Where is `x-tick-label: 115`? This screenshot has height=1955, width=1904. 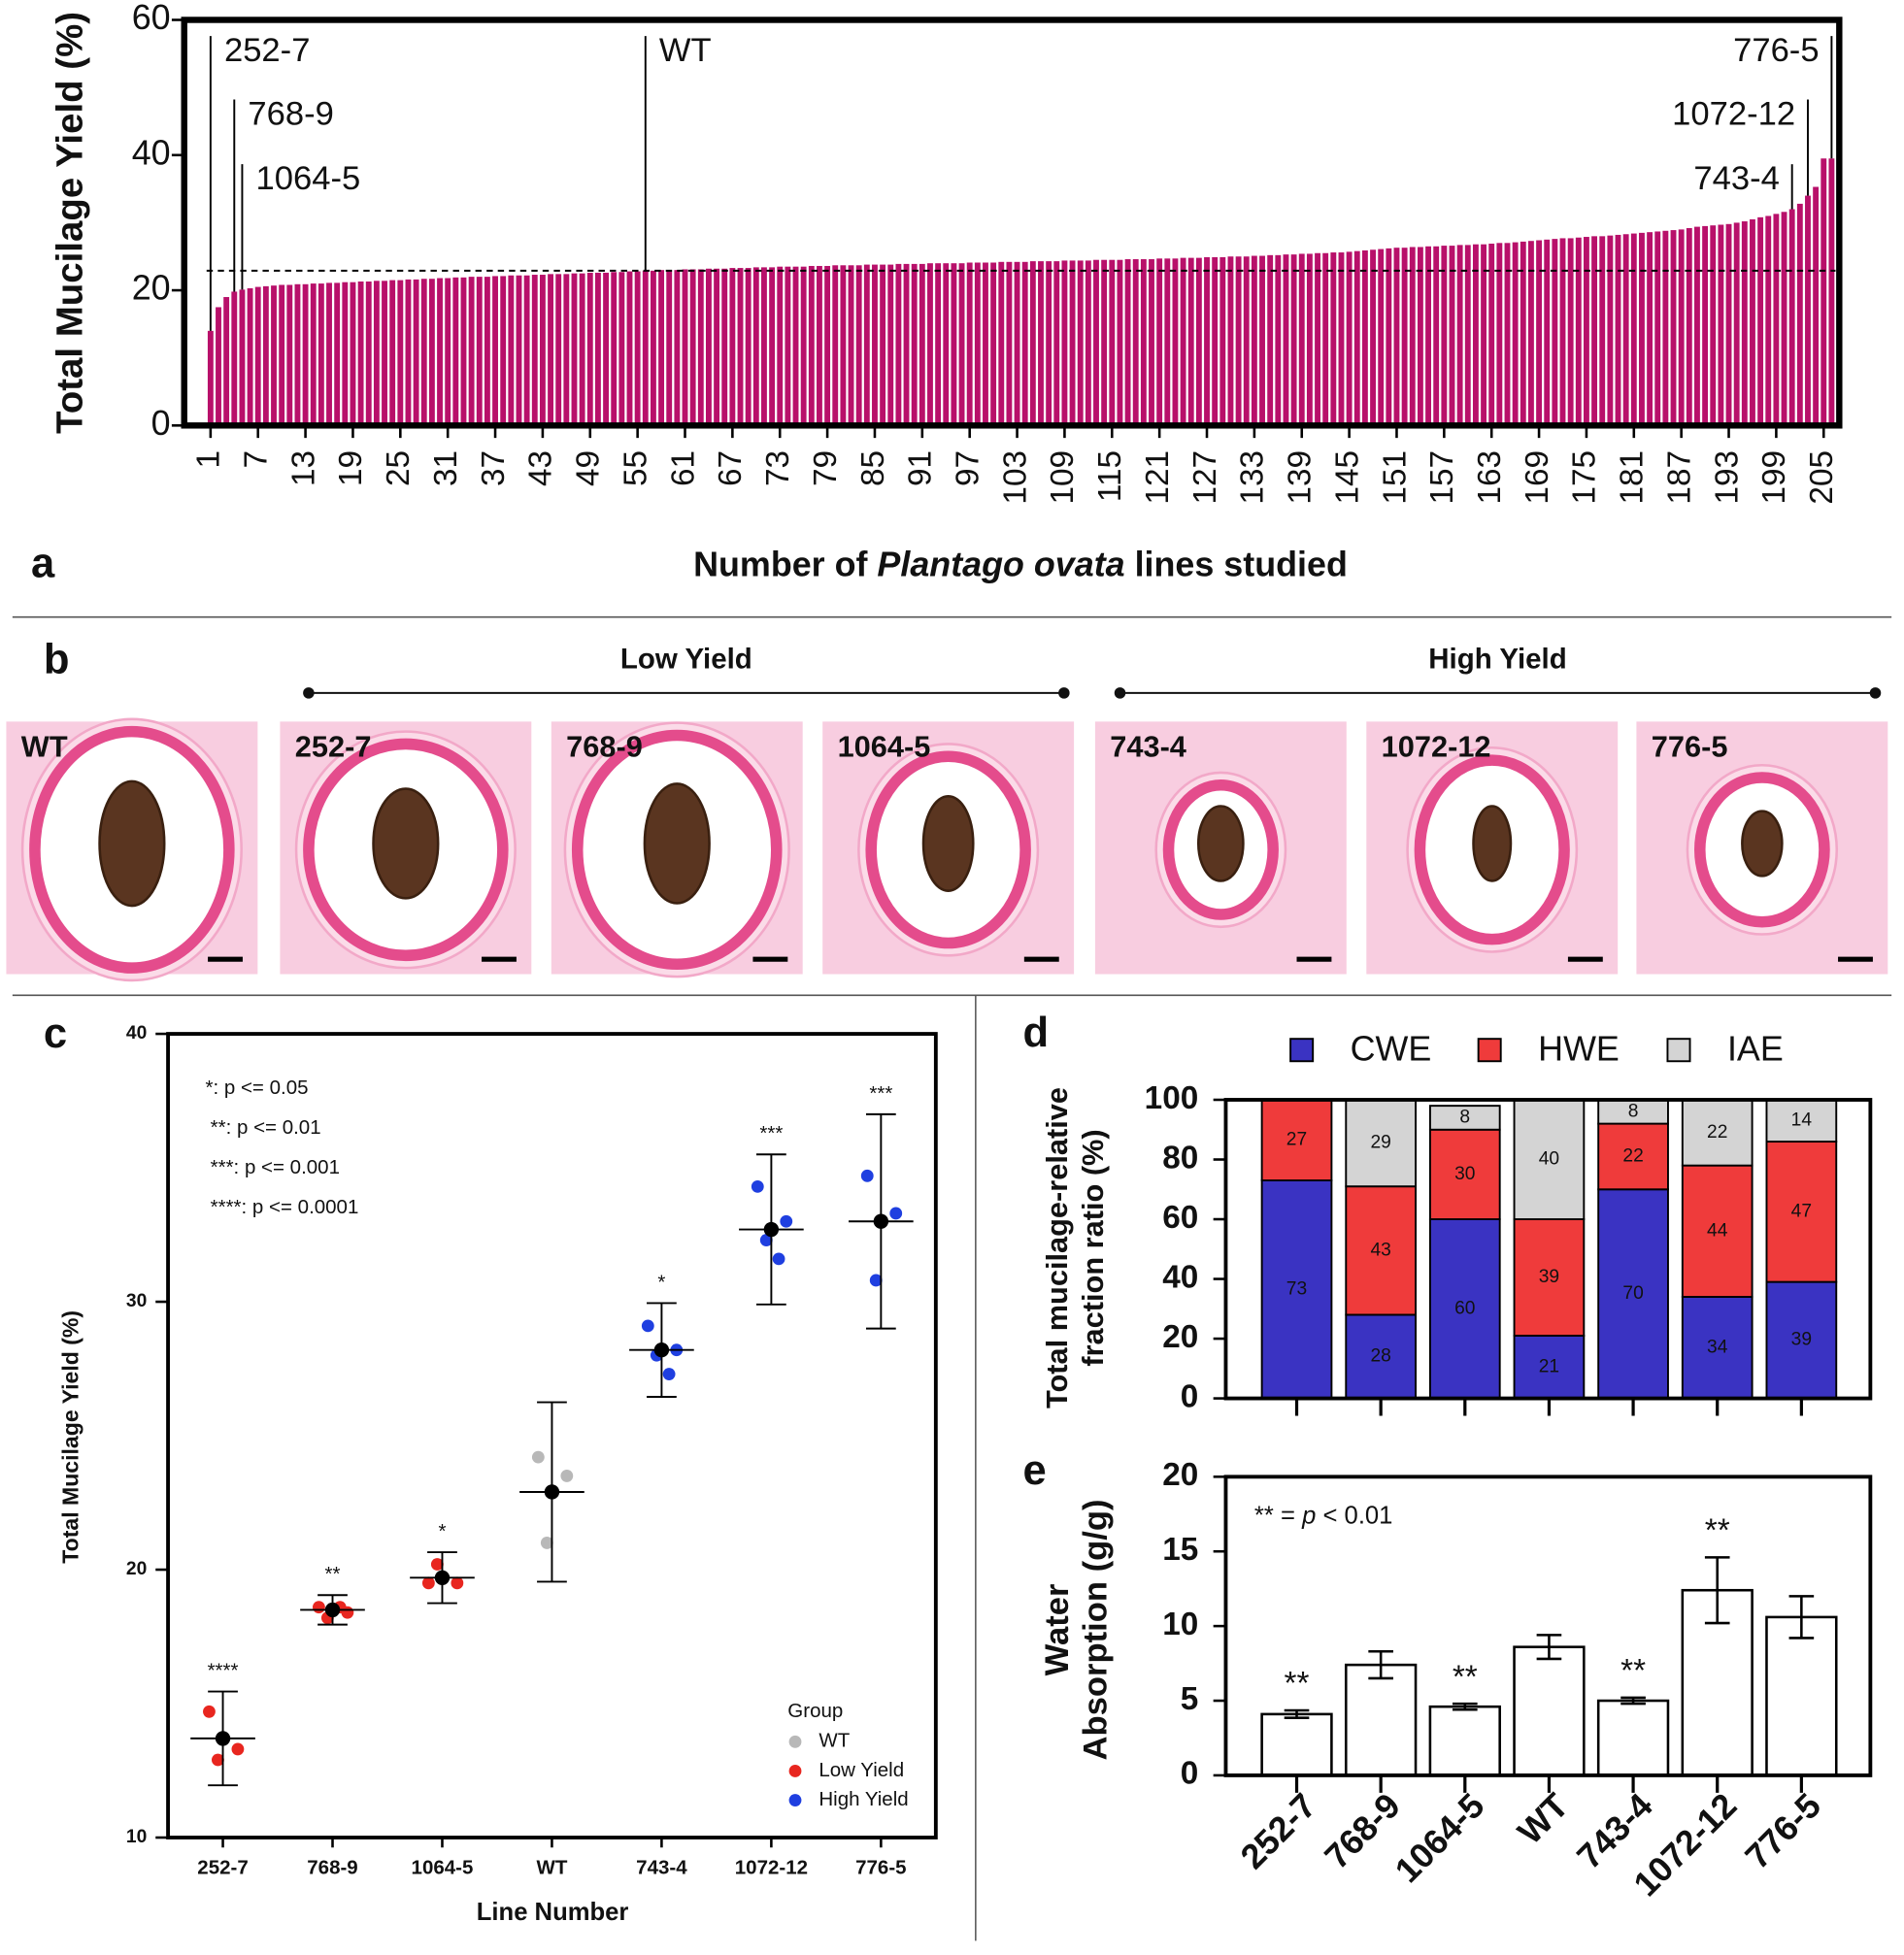 x-tick-label: 115 is located at coordinates (1110, 476).